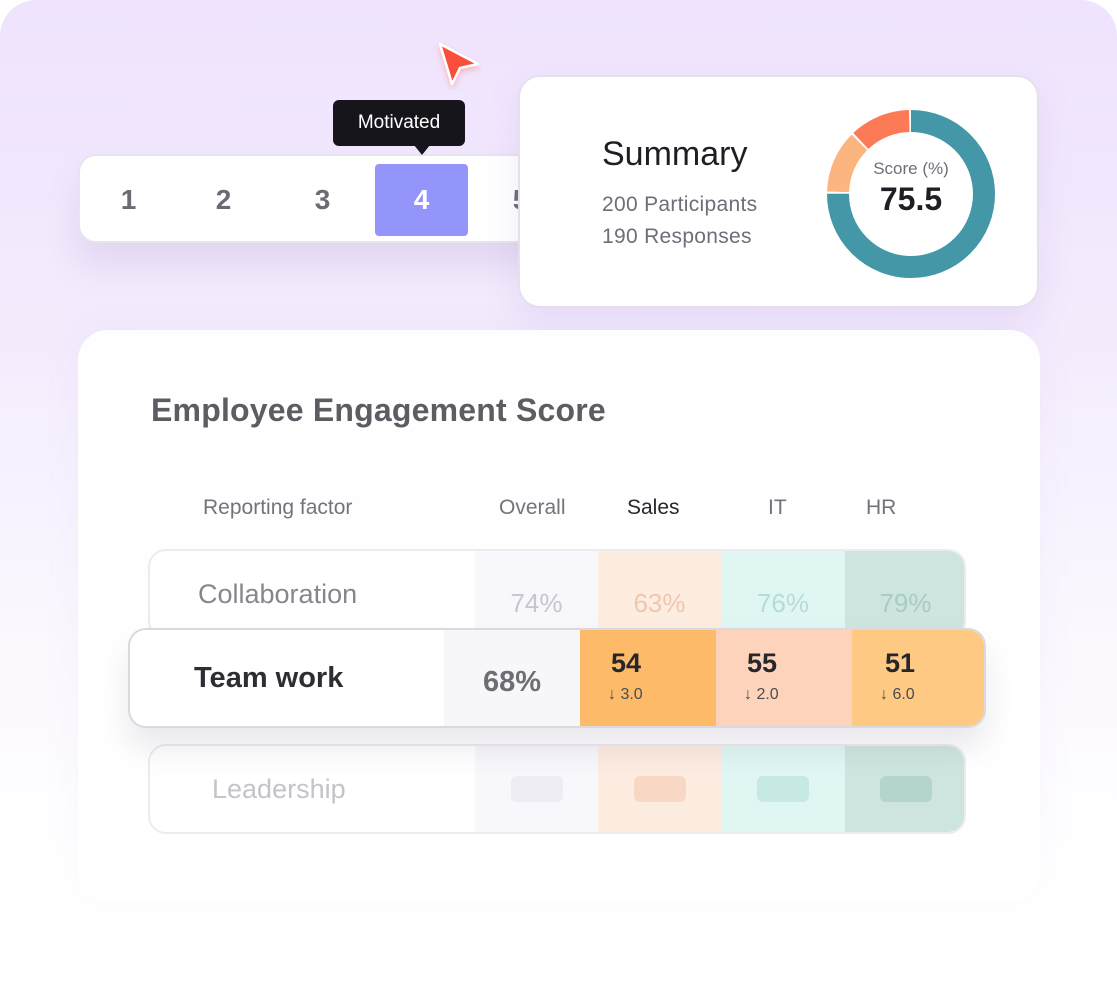 This screenshot has width=1117, height=981. I want to click on cell-delta: ↓ 3.0, so click(625, 694).